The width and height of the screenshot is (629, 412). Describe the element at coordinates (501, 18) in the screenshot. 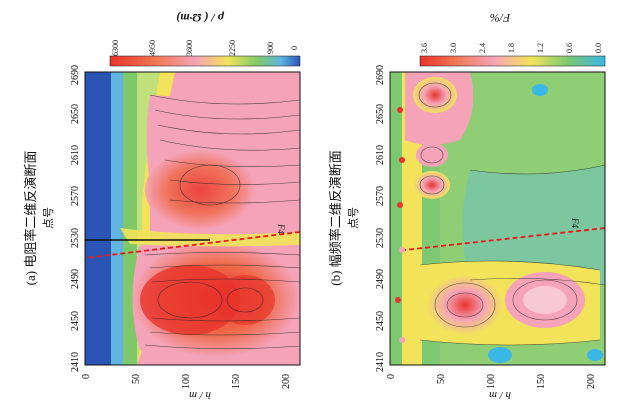

I see `panel-b-colorbar-label: F/%` at that location.